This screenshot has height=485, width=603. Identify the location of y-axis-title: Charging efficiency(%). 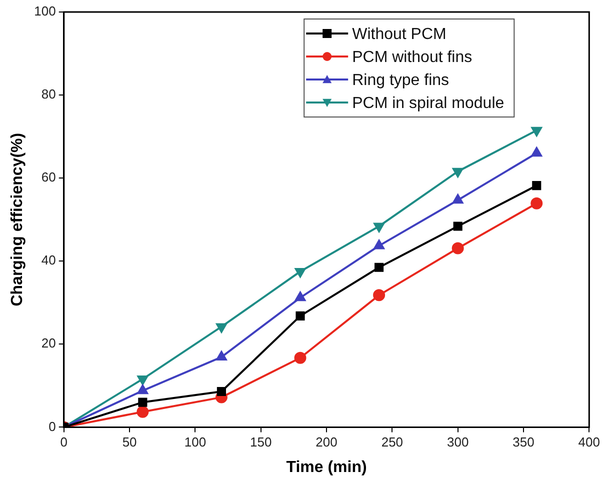
(17, 219).